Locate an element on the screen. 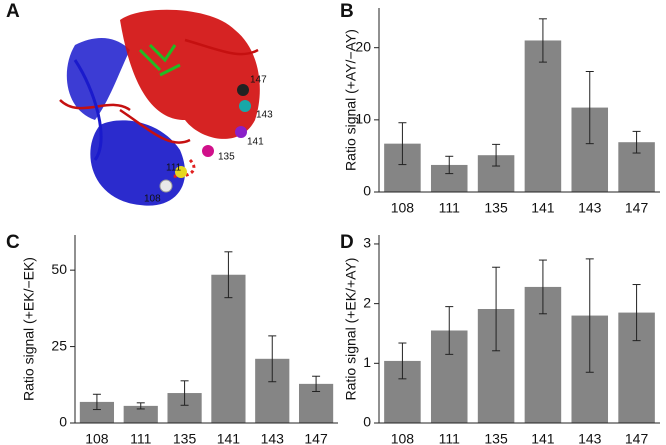  y-axis-label: Ratio signal (+AY/−AY) is located at coordinates (351, 100).